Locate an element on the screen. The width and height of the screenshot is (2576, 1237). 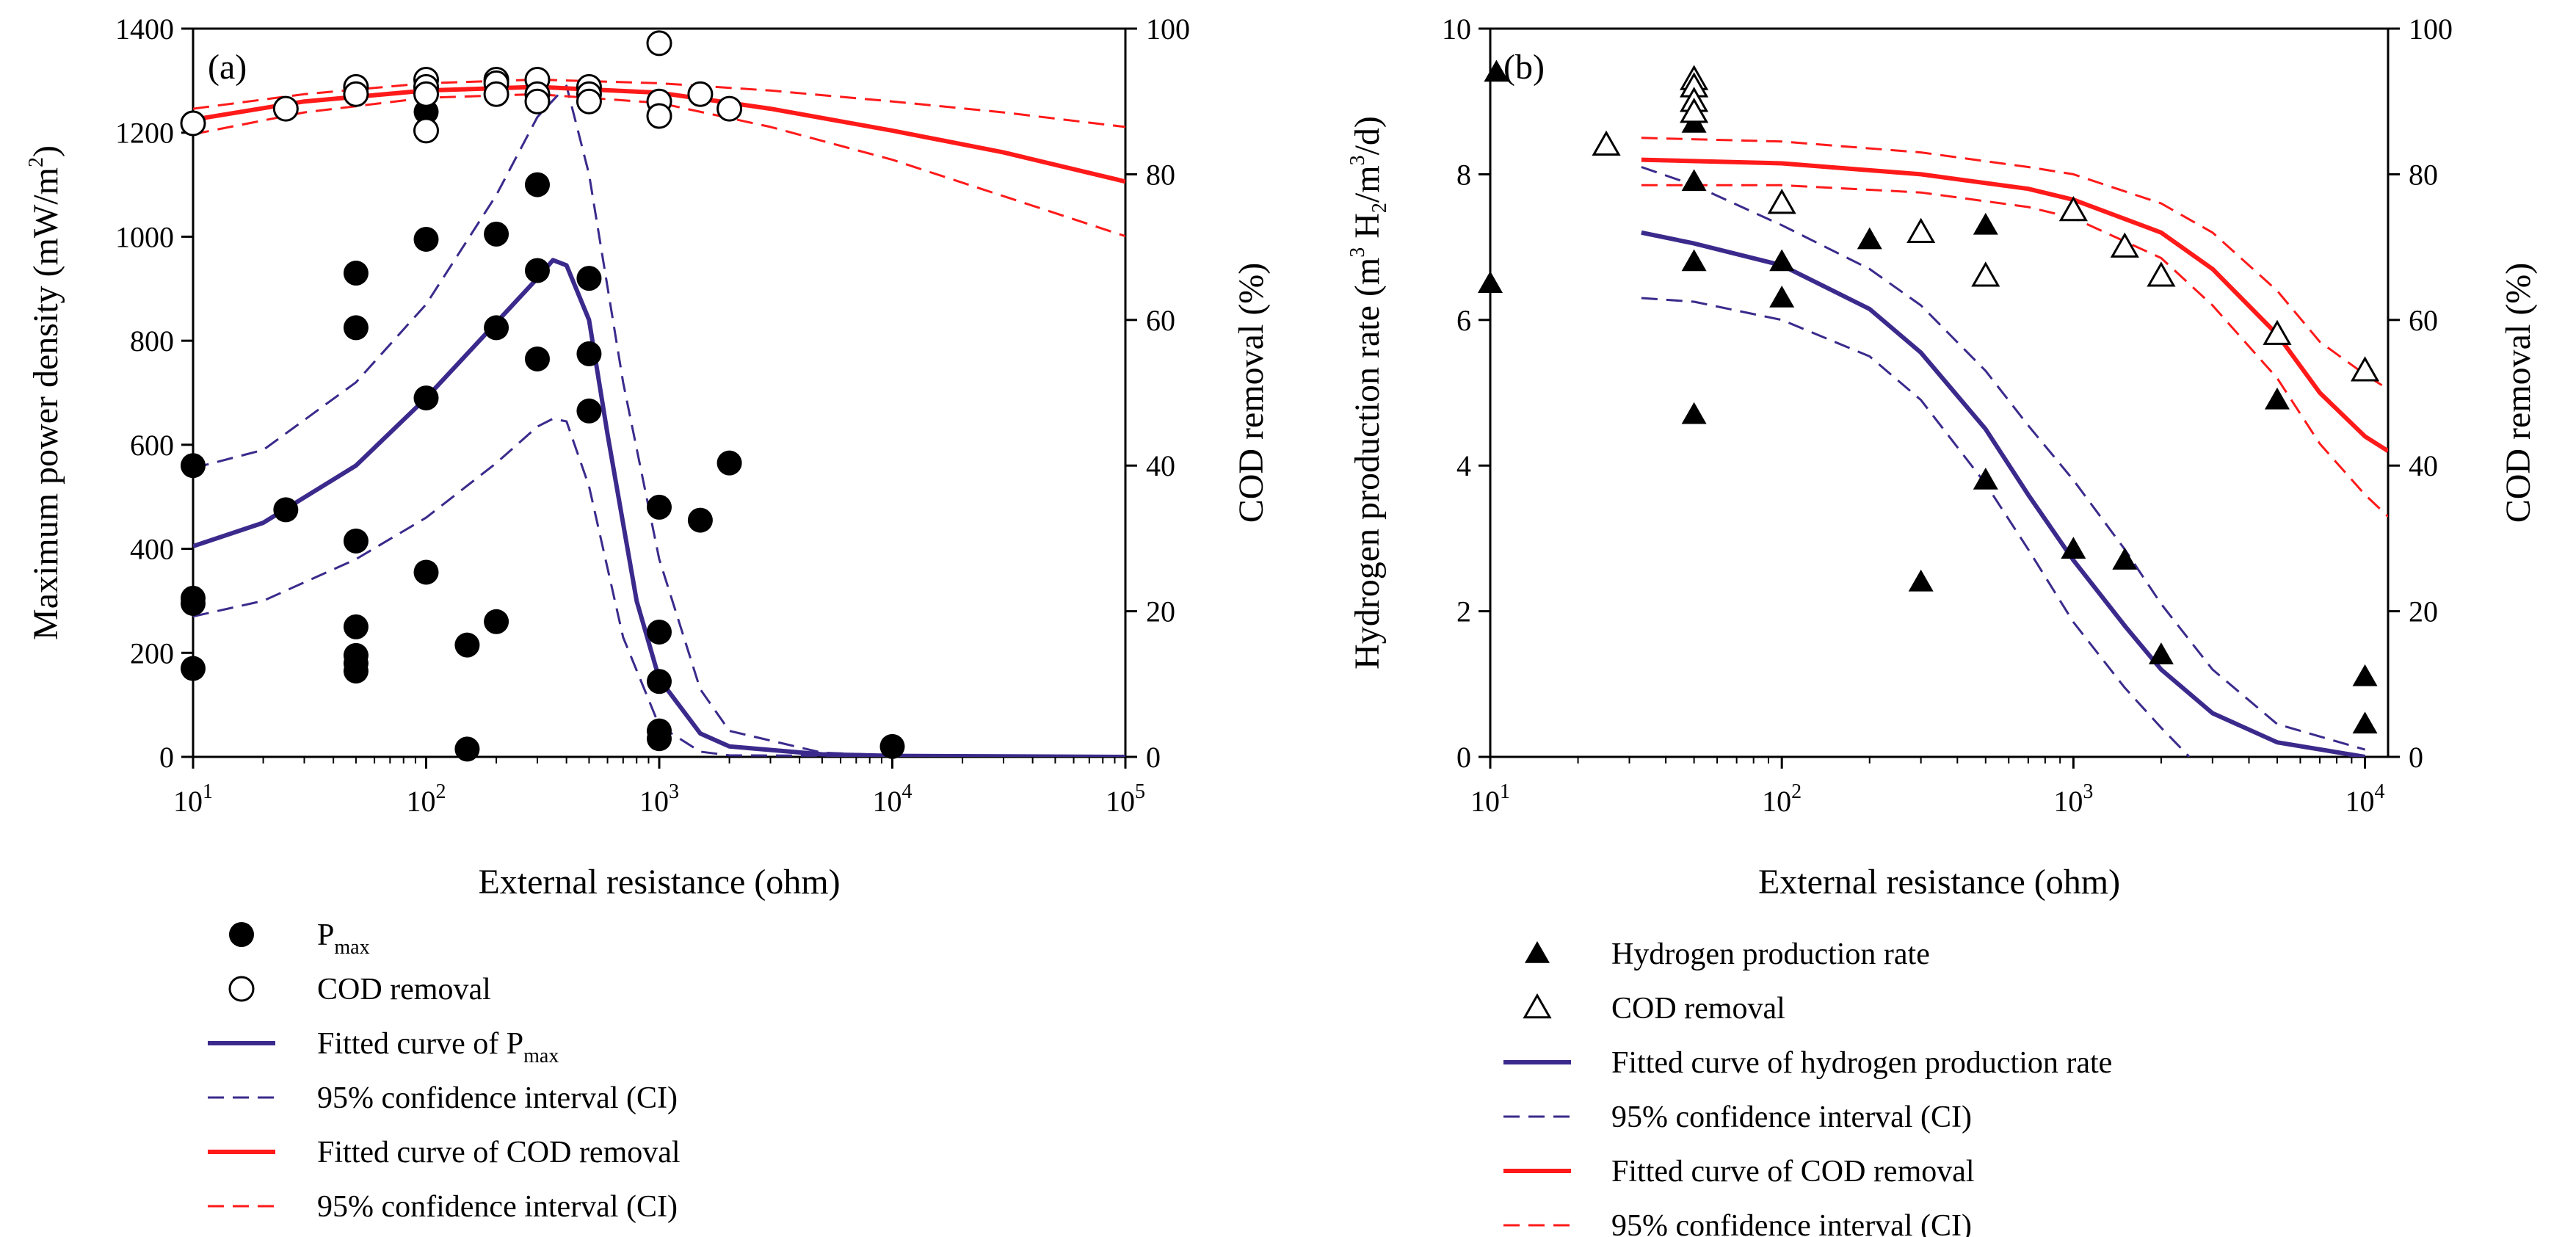
y-left-title-text: H is located at coordinates (1368, 230).